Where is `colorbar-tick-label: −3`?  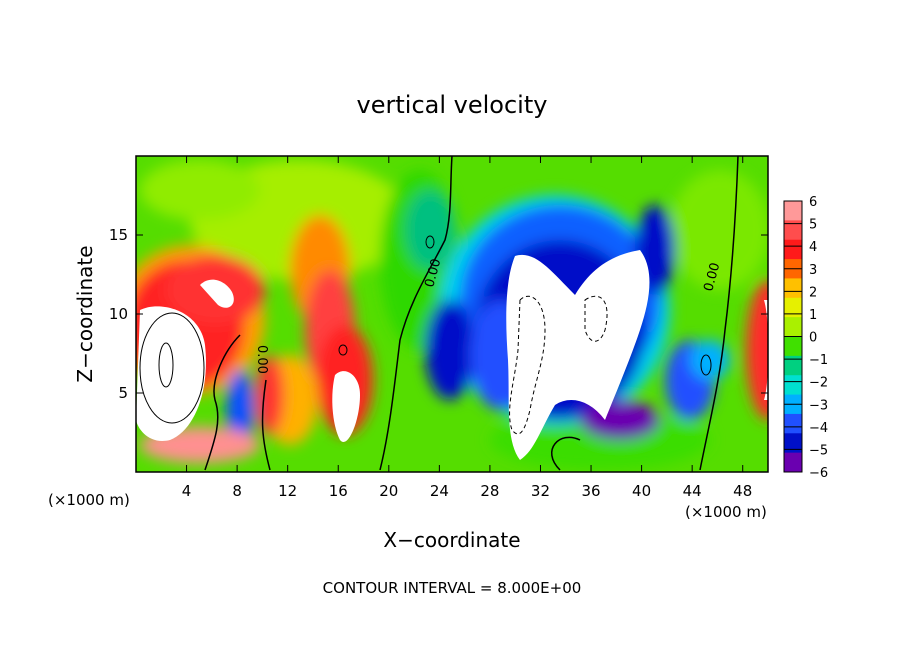
colorbar-tick-label: −3 is located at coordinates (818, 405).